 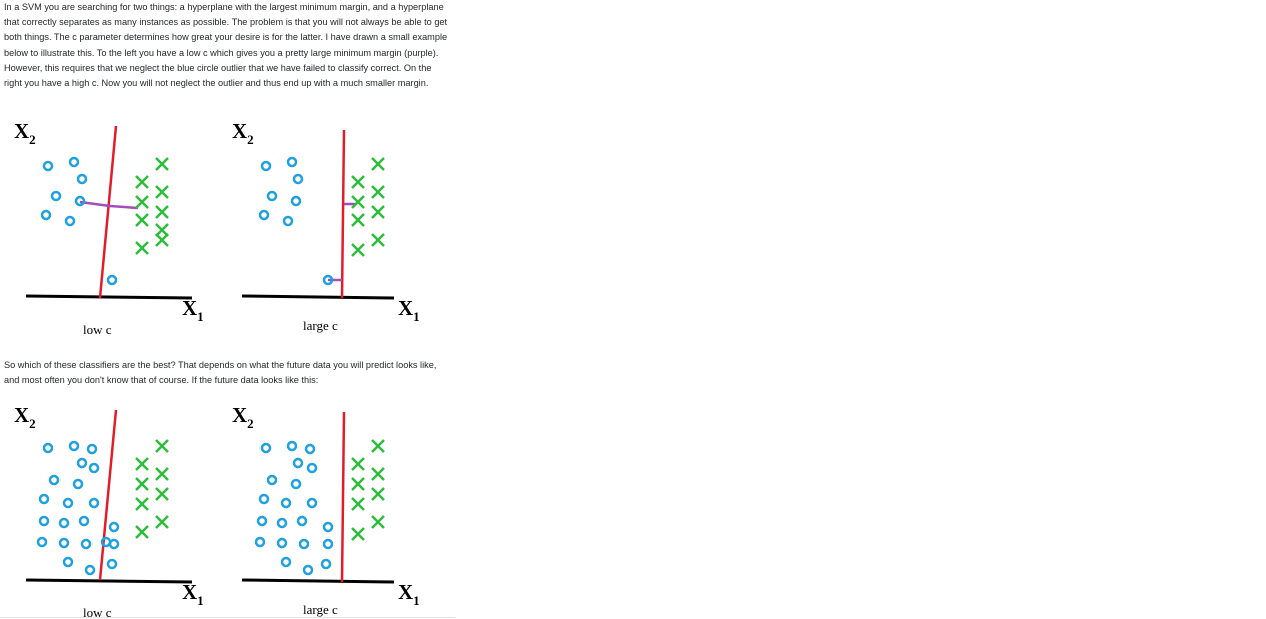 What do you see at coordinates (227, 617) in the screenshot?
I see `page-divider` at bounding box center [227, 617].